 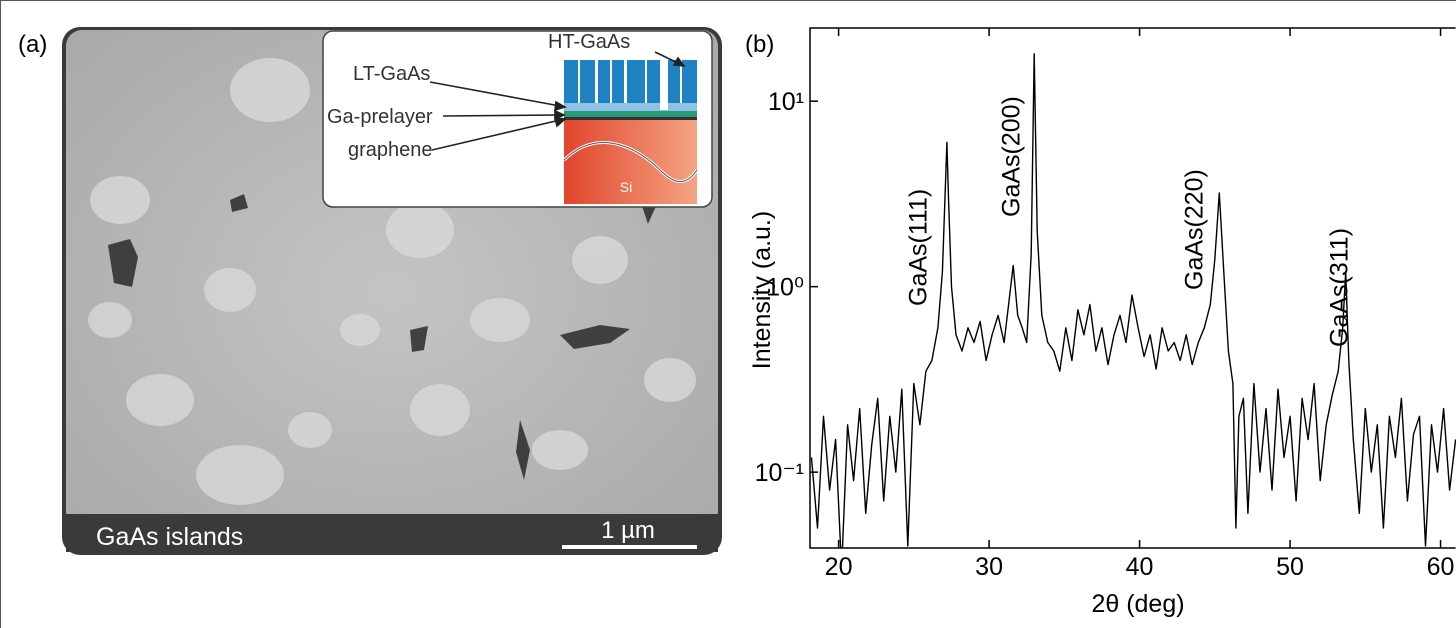 What do you see at coordinates (1441, 567) in the screenshot?
I see `x-tick-label: 60` at bounding box center [1441, 567].